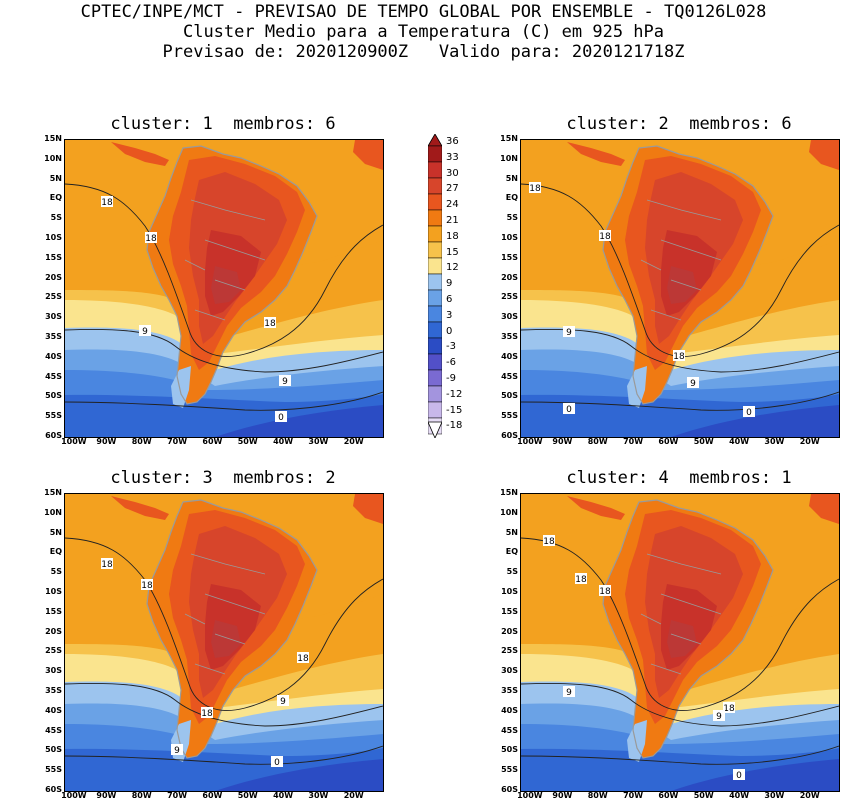 This screenshot has height=803, width=847. Describe the element at coordinates (452, 252) in the screenshot. I see `colorbar-label: 15` at that location.